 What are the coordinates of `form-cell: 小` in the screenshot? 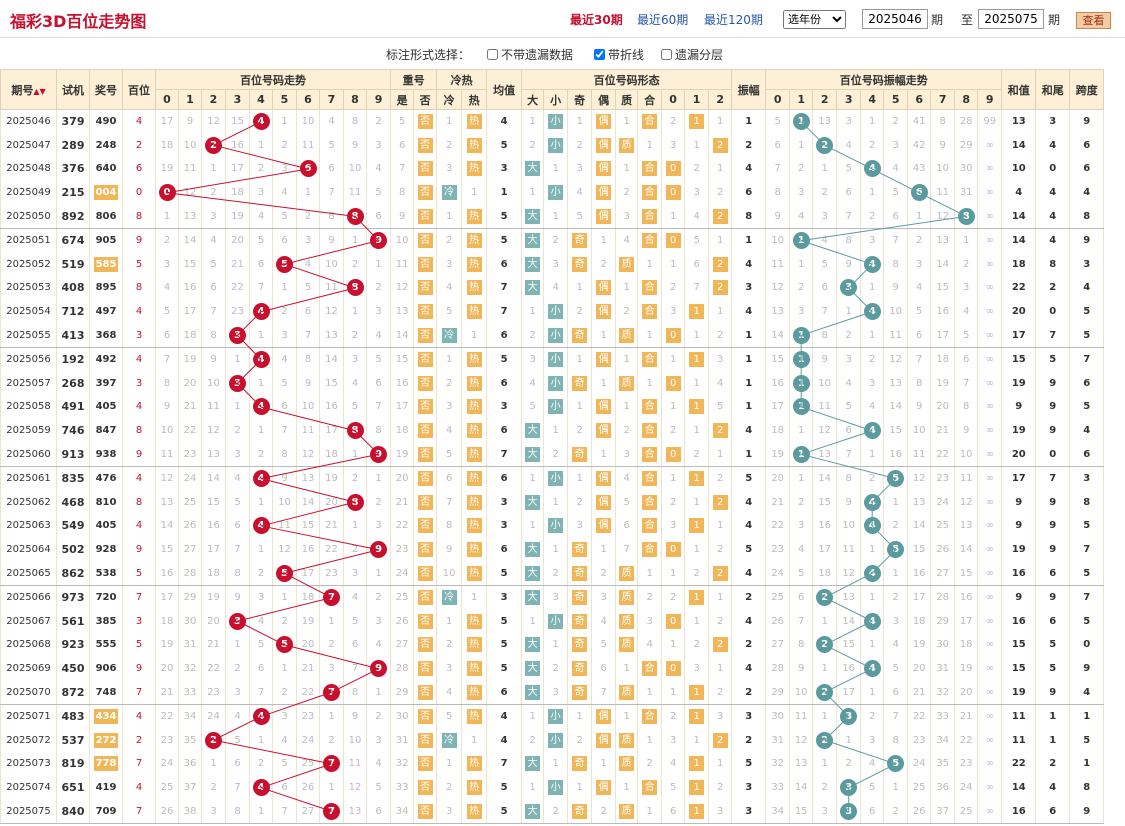 It's located at (556, 359).